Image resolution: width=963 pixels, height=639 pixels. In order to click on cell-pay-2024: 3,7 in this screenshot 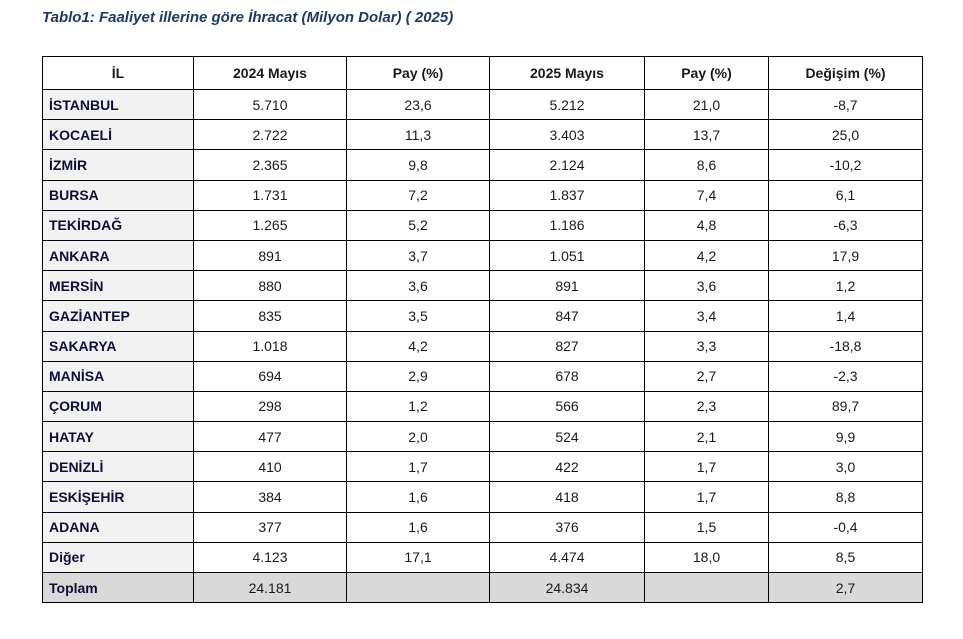, I will do `click(418, 255)`.